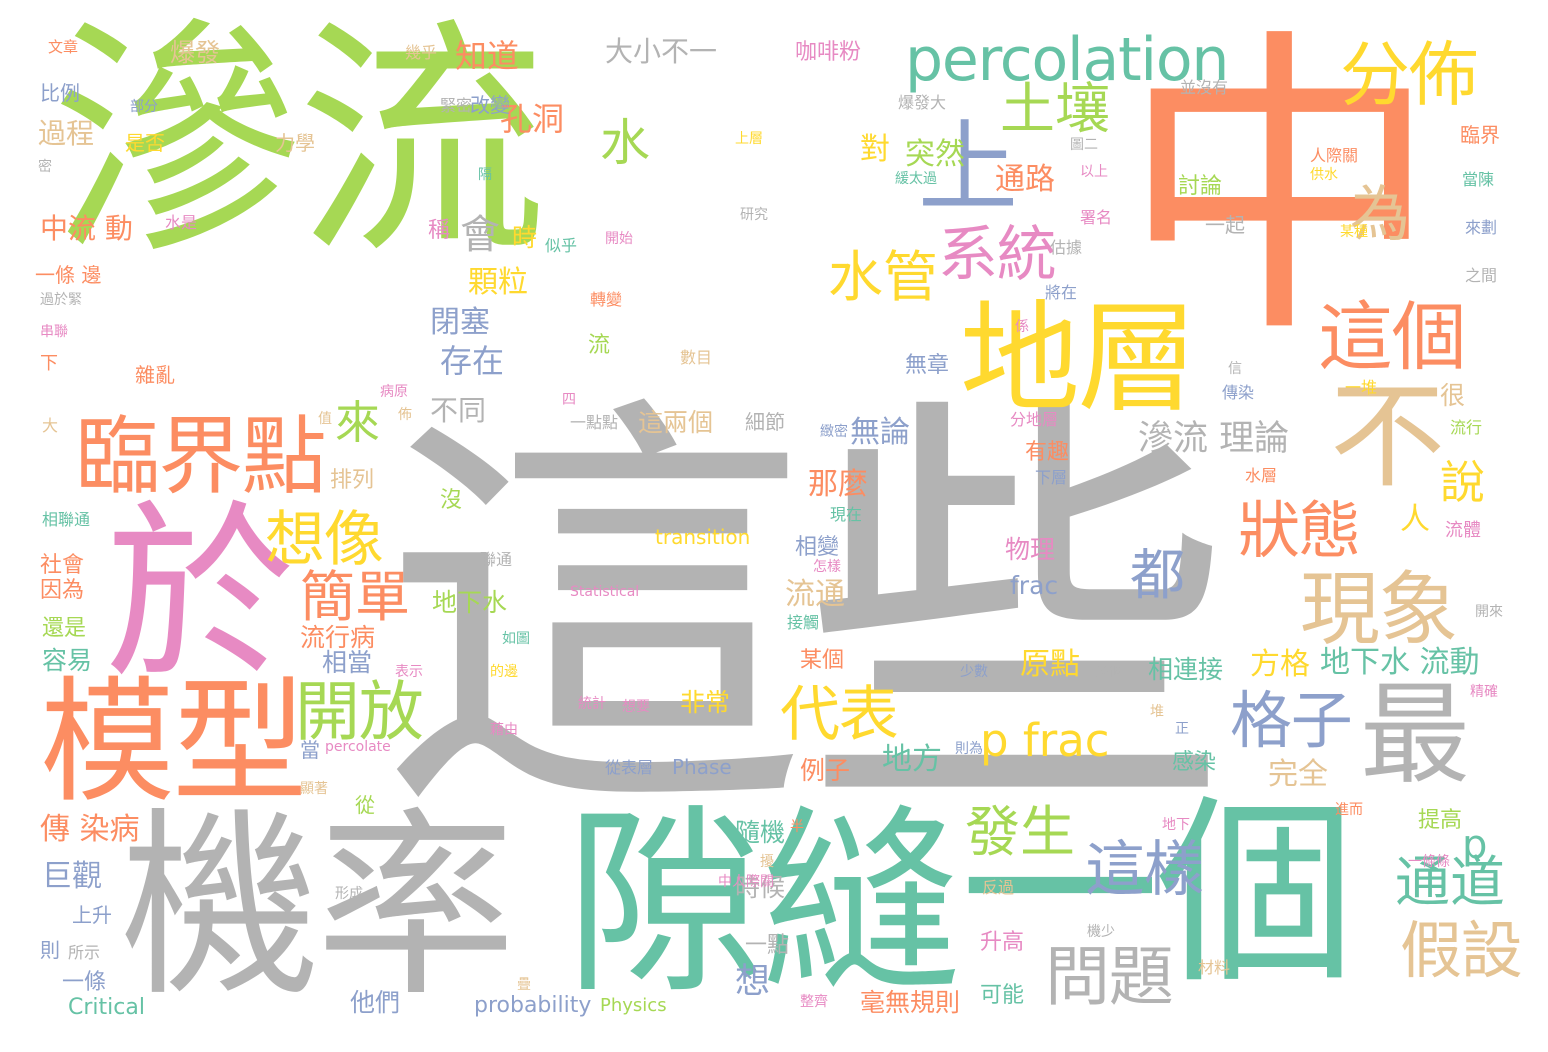  Describe the element at coordinates (1480, 135) in the screenshot. I see `word: 臨界` at that location.